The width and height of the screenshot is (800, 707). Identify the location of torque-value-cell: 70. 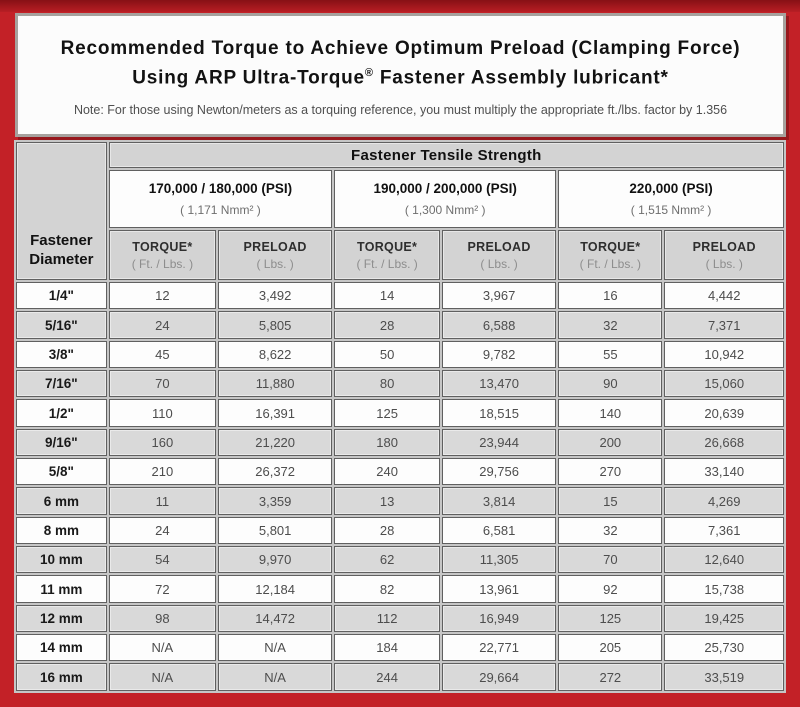
(610, 560).